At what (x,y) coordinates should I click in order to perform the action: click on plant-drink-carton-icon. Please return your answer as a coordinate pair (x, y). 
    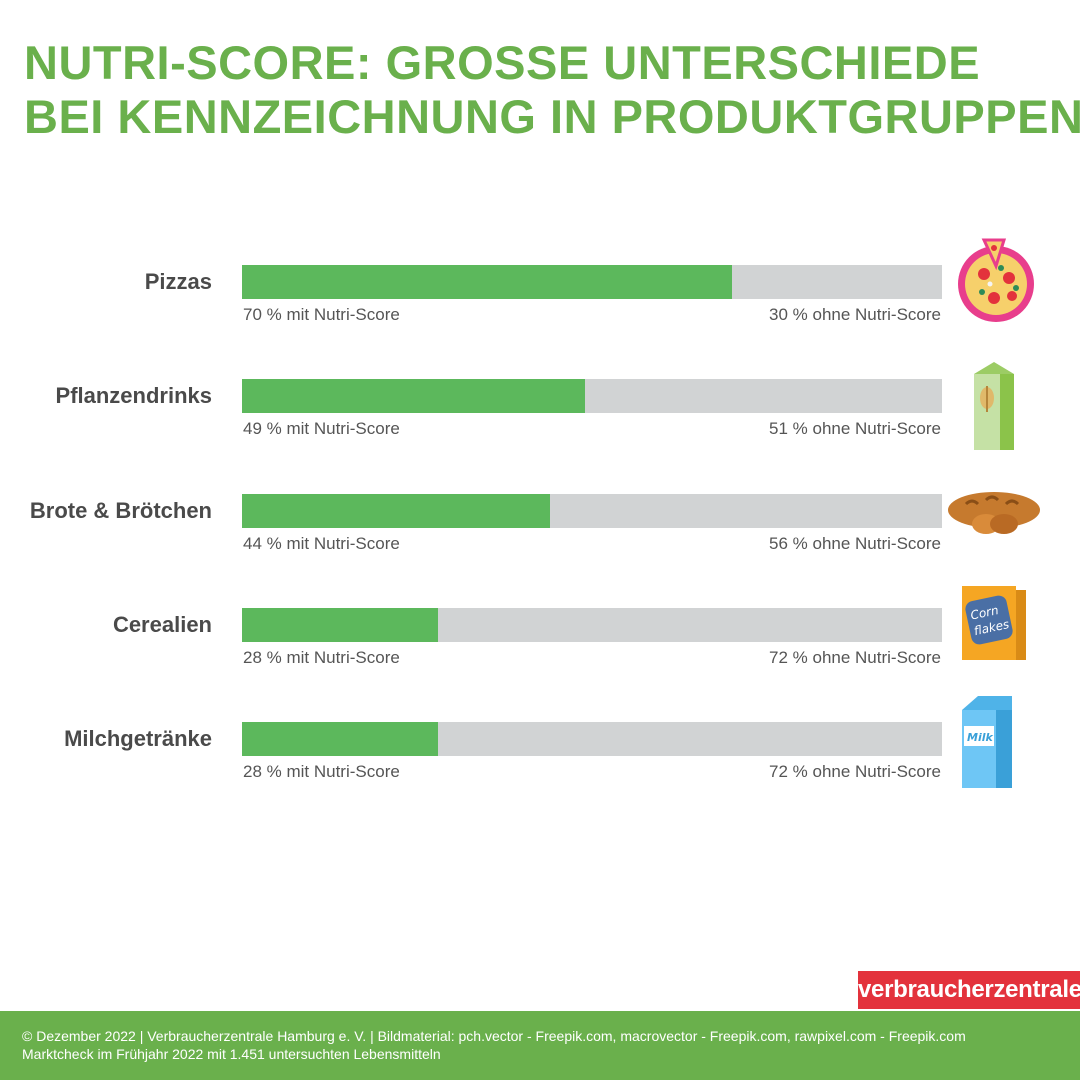
    Looking at the image, I should click on (994, 408).